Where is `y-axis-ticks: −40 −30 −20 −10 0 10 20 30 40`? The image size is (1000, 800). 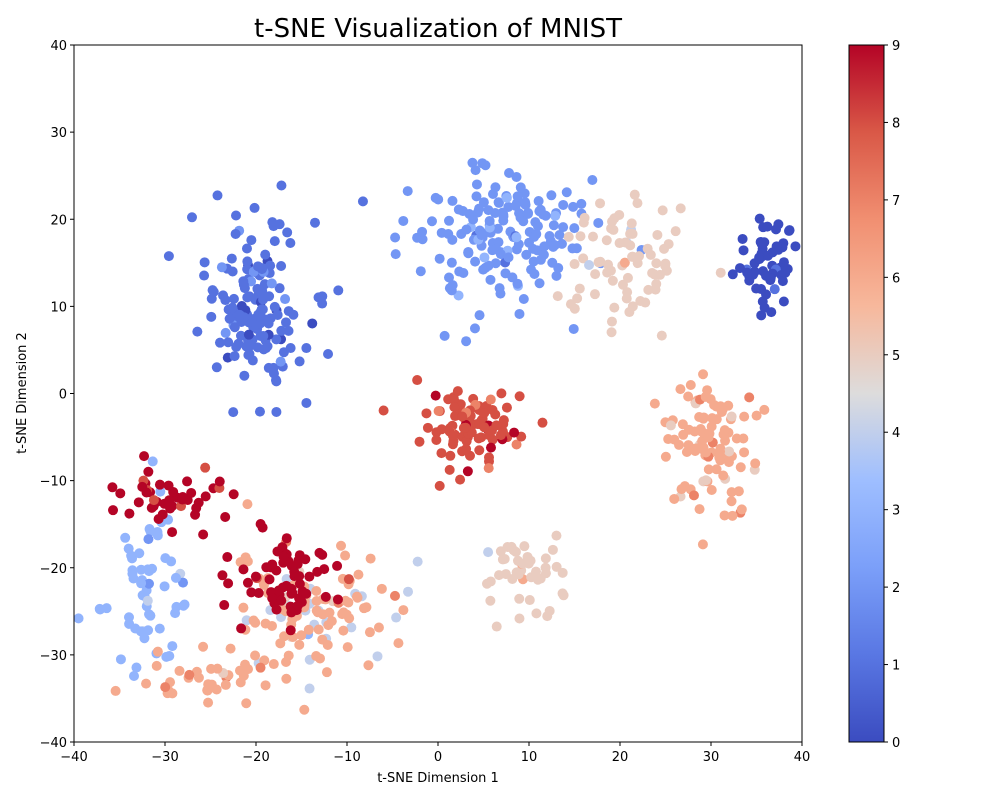 y-axis-ticks: −40 −30 −20 −10 0 10 20 30 40 is located at coordinates (57, 395).